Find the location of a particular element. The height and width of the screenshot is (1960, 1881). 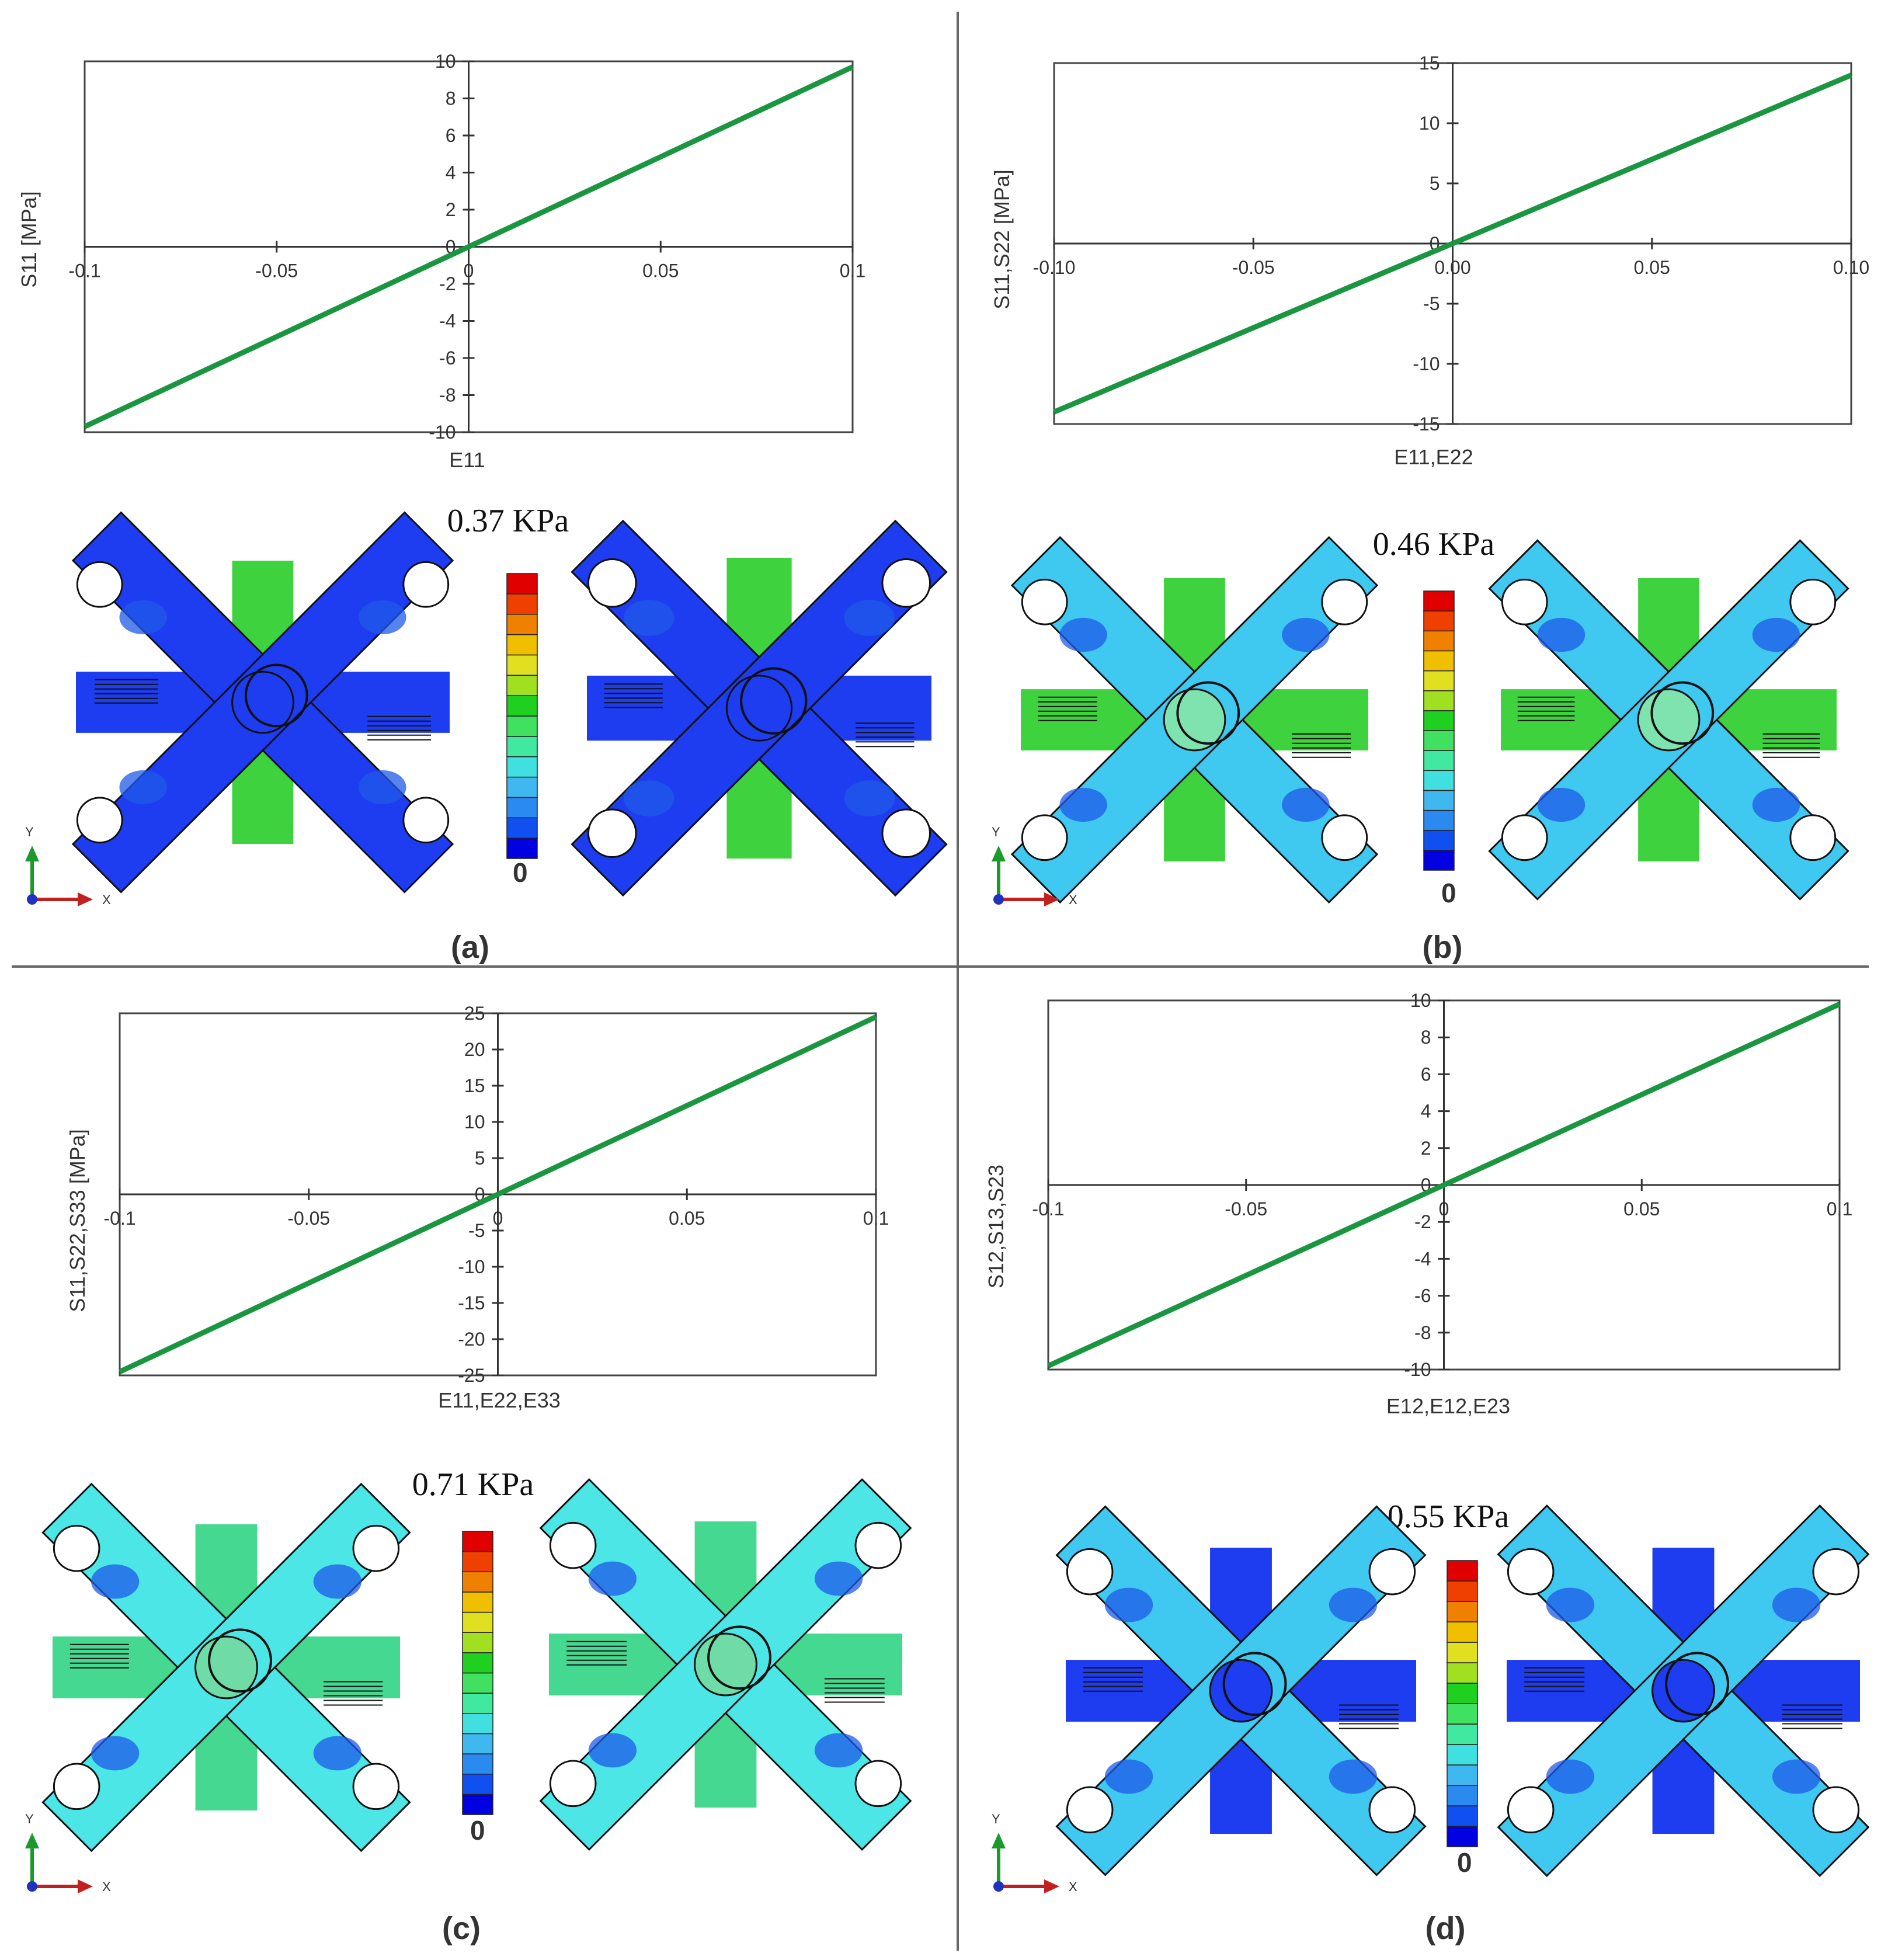

y-tick-label: 2 is located at coordinates (451, 210).